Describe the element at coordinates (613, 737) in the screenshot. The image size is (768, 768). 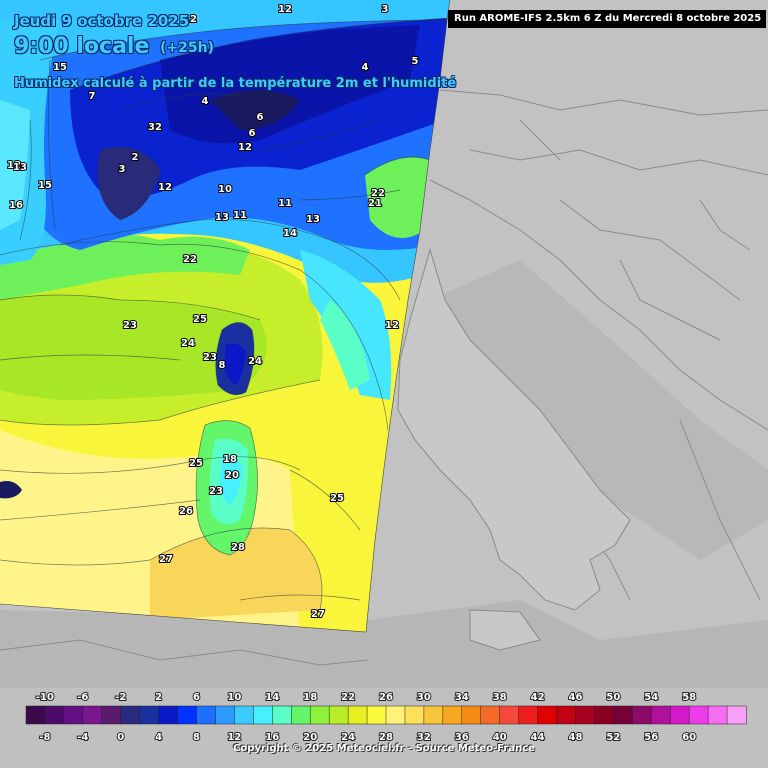
I see `legend-bottom-label: 52` at that location.